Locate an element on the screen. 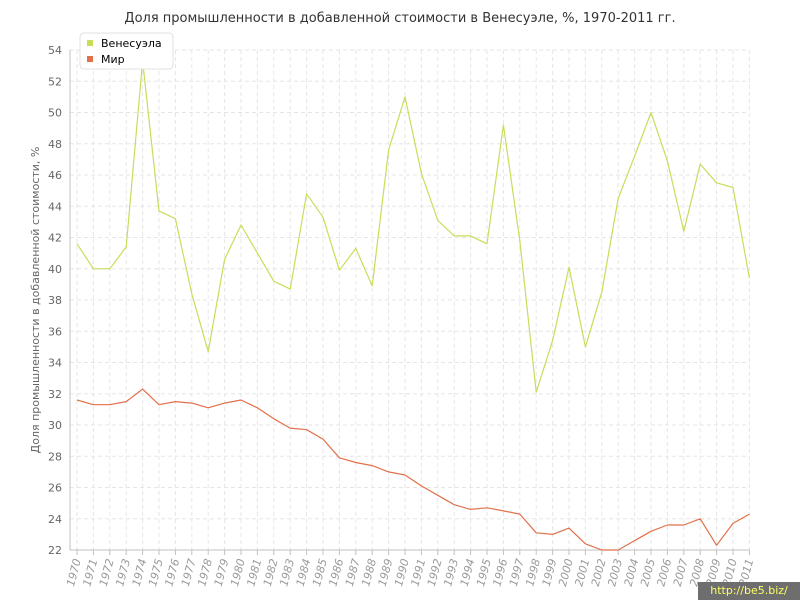  y-tick-label: 36 is located at coordinates (55, 331).